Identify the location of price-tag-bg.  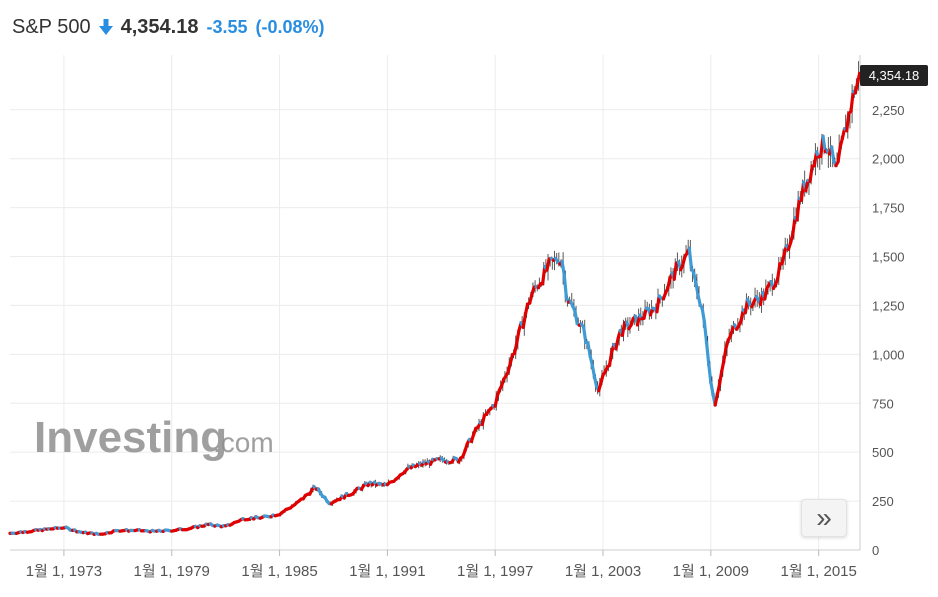
(894, 75).